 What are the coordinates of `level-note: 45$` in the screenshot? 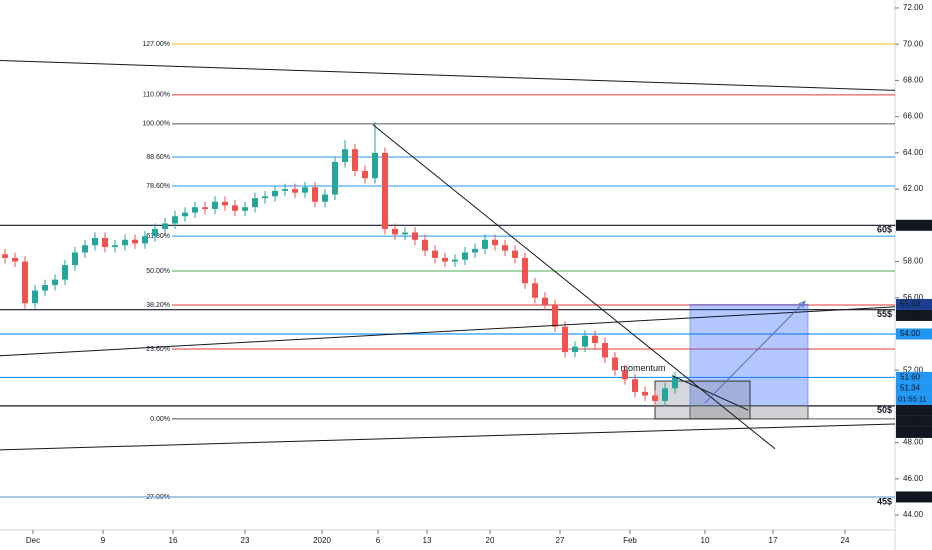 It's located at (884, 501).